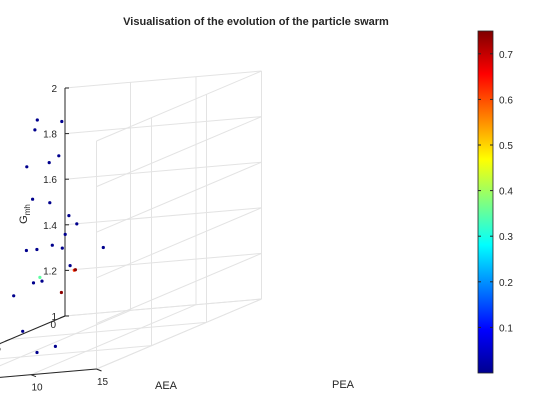 The height and width of the screenshot is (420, 560). I want to click on z-tick-label: 1.4, so click(50, 226).